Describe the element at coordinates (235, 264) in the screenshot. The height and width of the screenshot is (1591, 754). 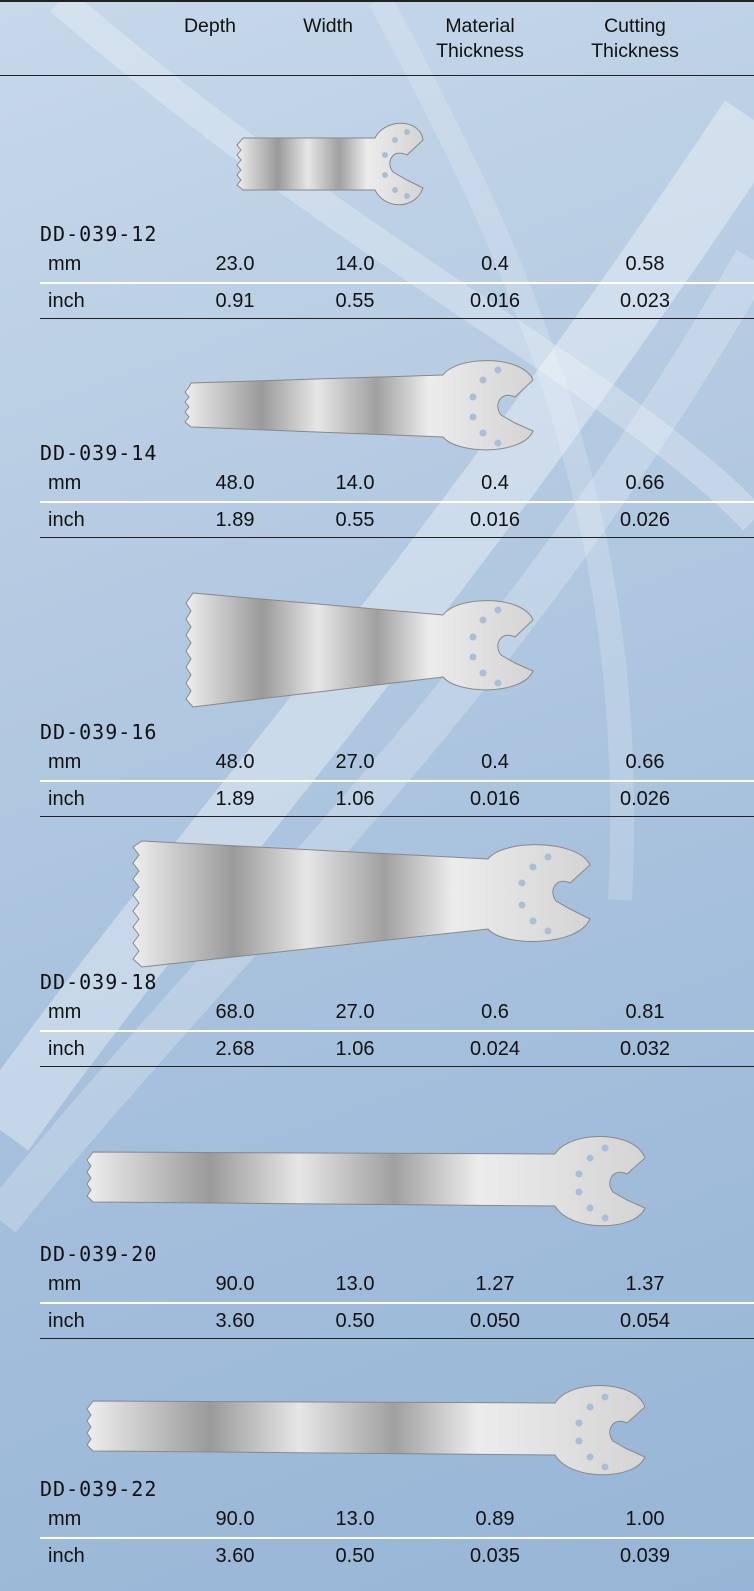
I see `cell-depth: 23.0` at that location.